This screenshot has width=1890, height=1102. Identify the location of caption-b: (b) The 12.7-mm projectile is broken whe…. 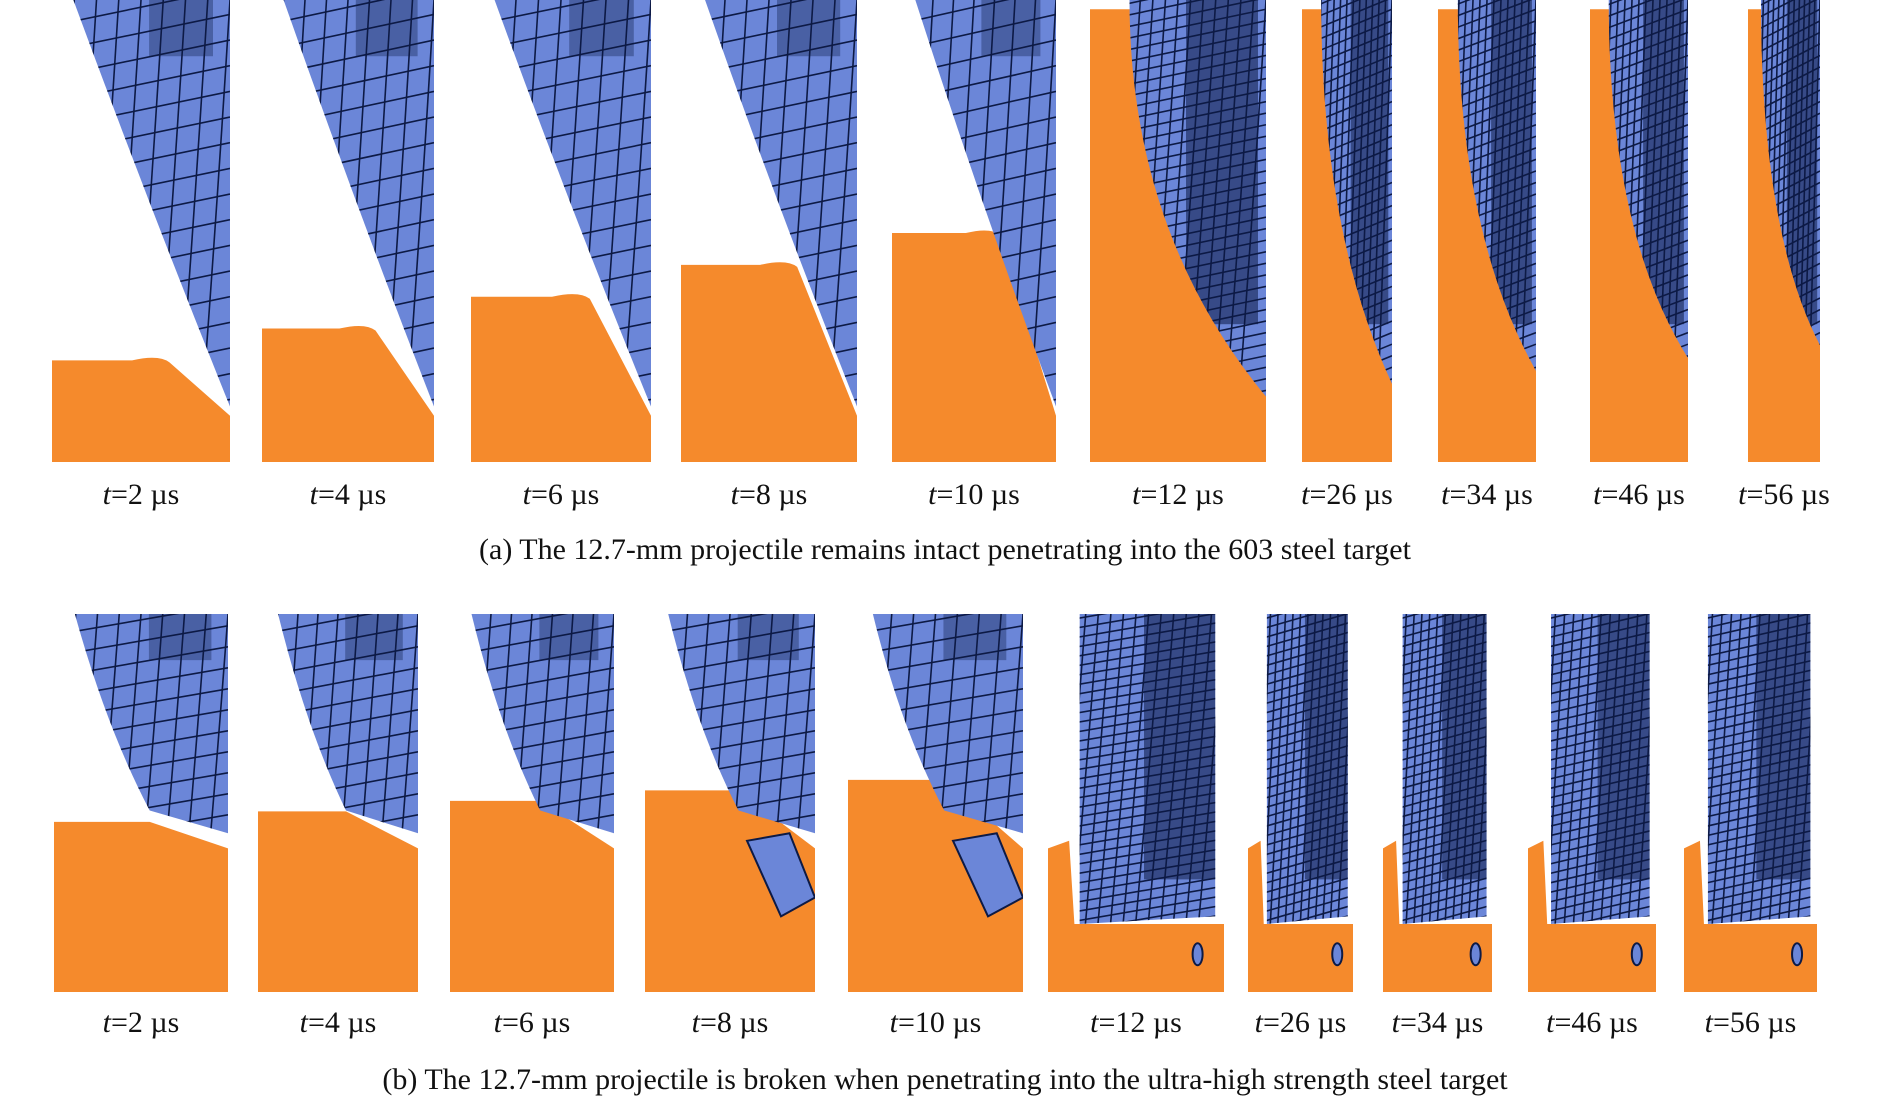
(945, 1079).